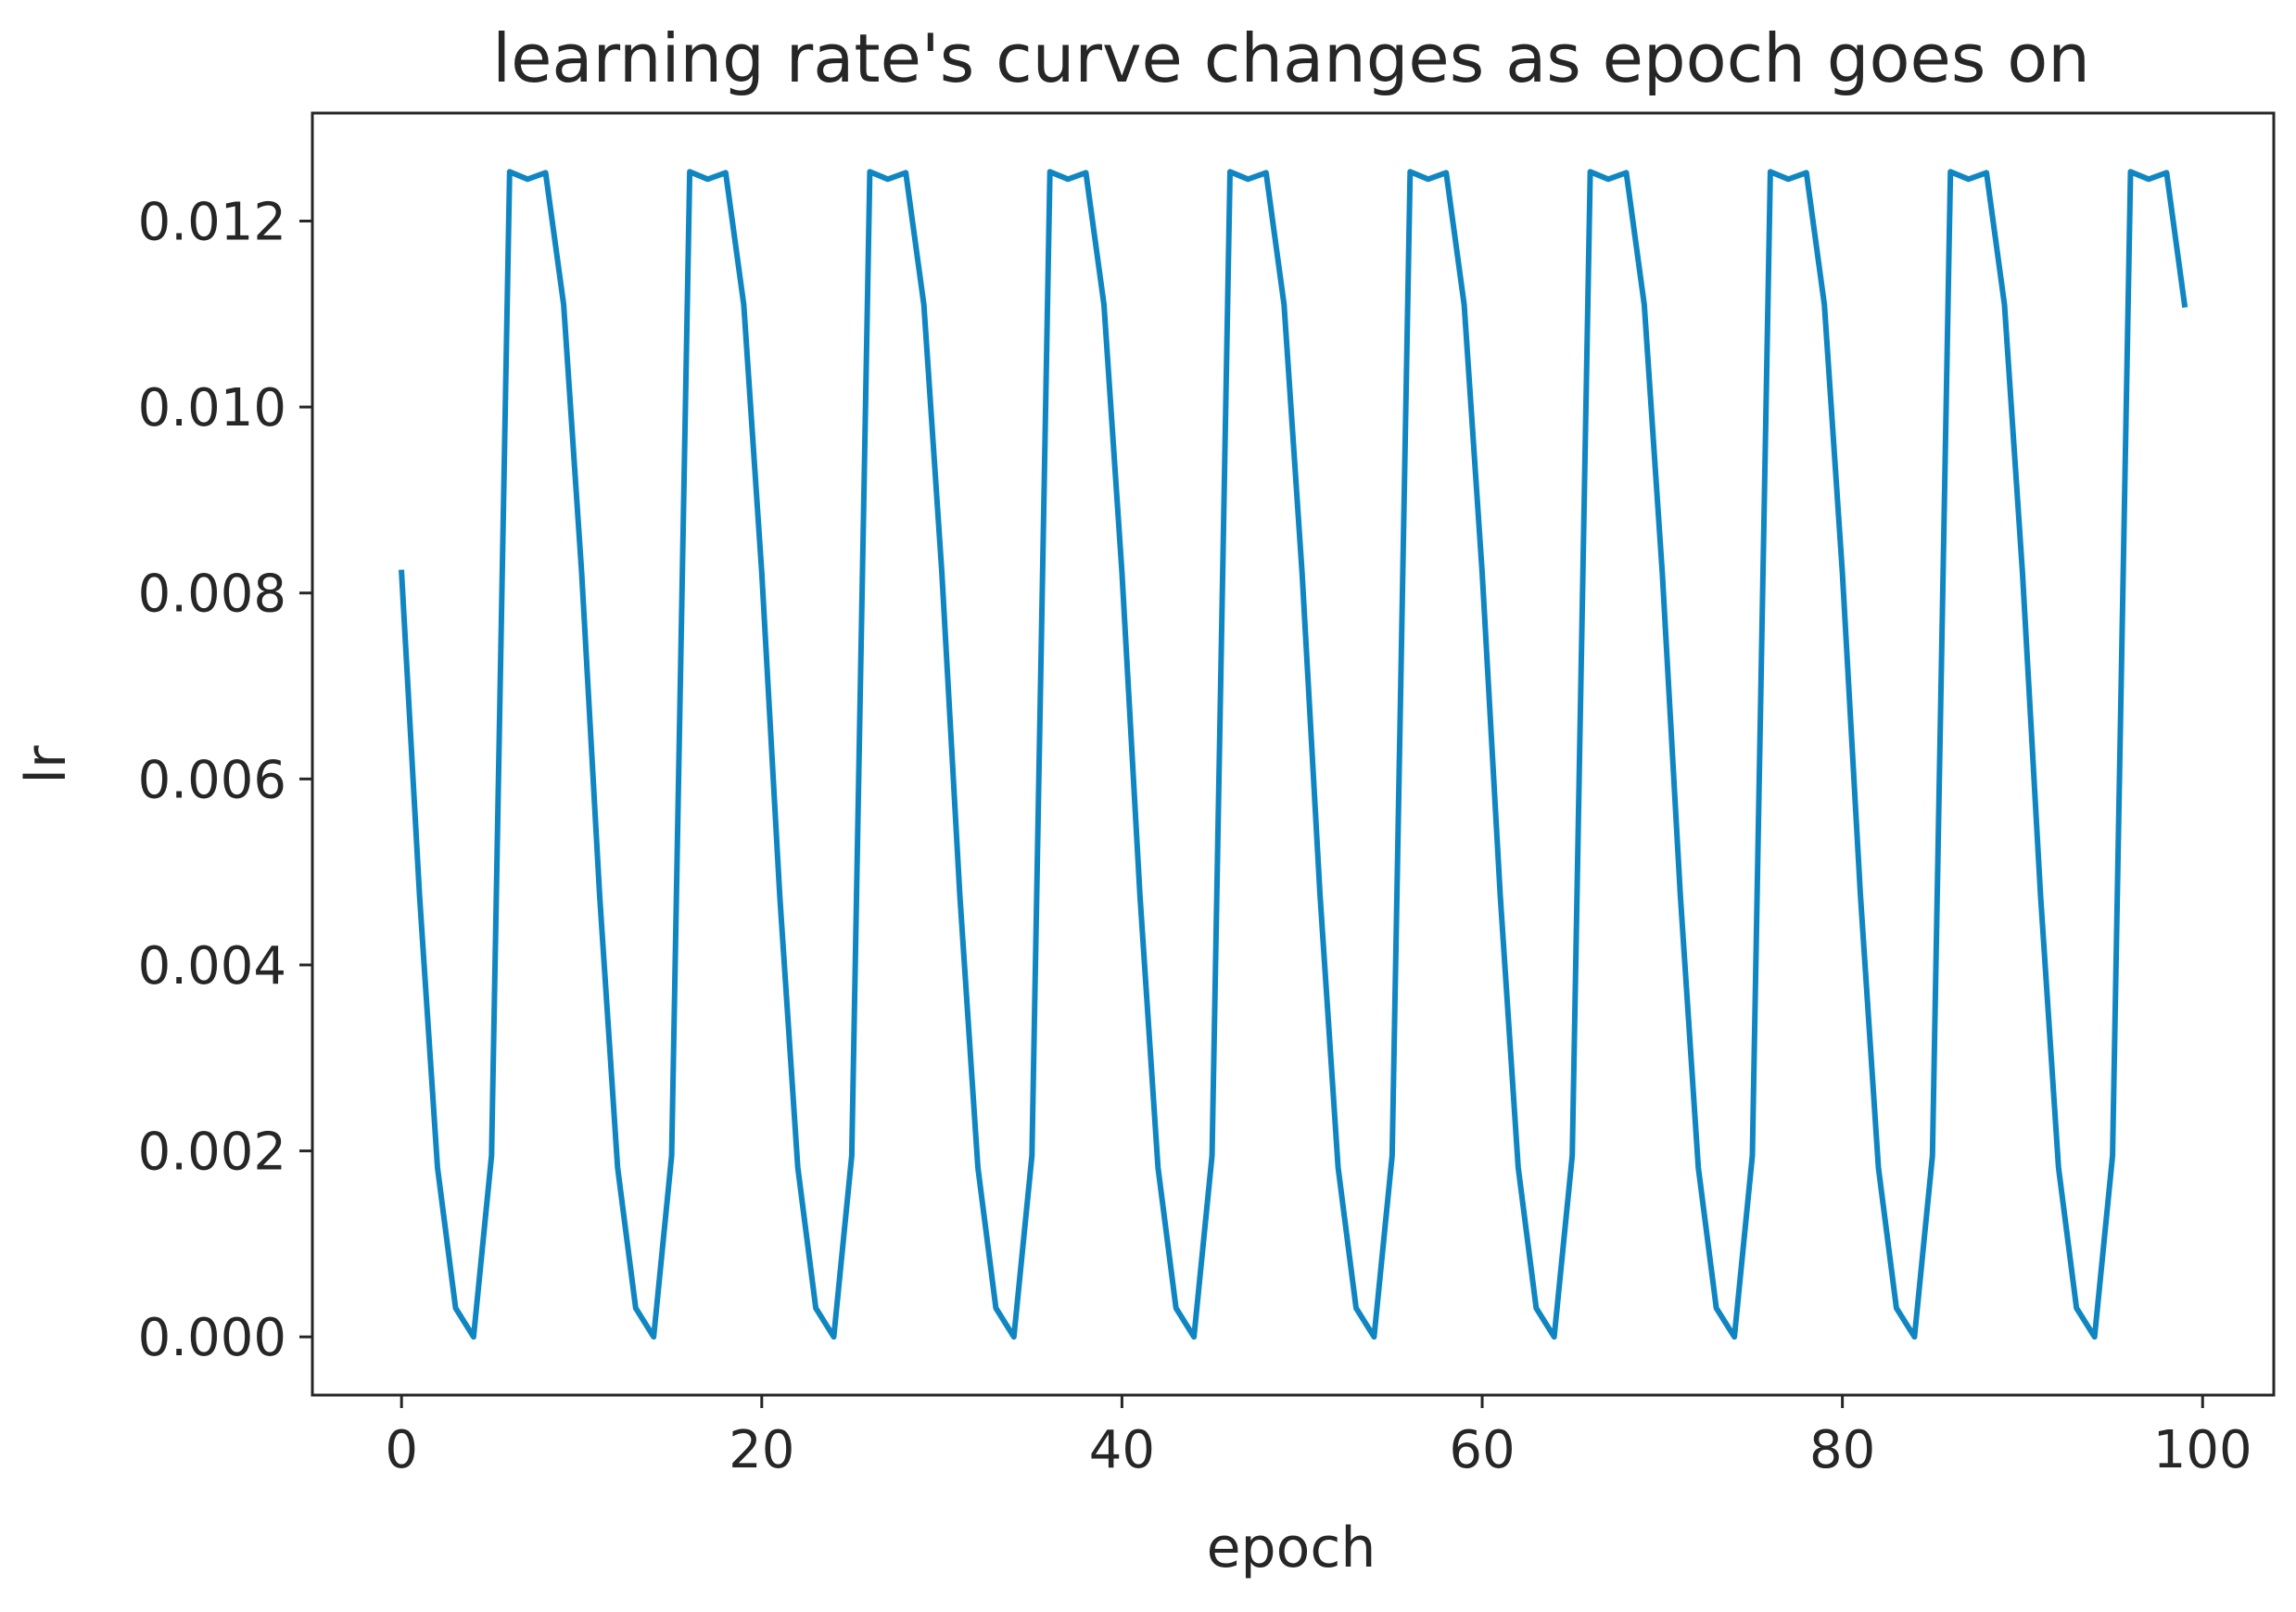  What do you see at coordinates (1318, 1437) in the screenshot?
I see `x-axis: 0 20 40 60 80 100` at bounding box center [1318, 1437].